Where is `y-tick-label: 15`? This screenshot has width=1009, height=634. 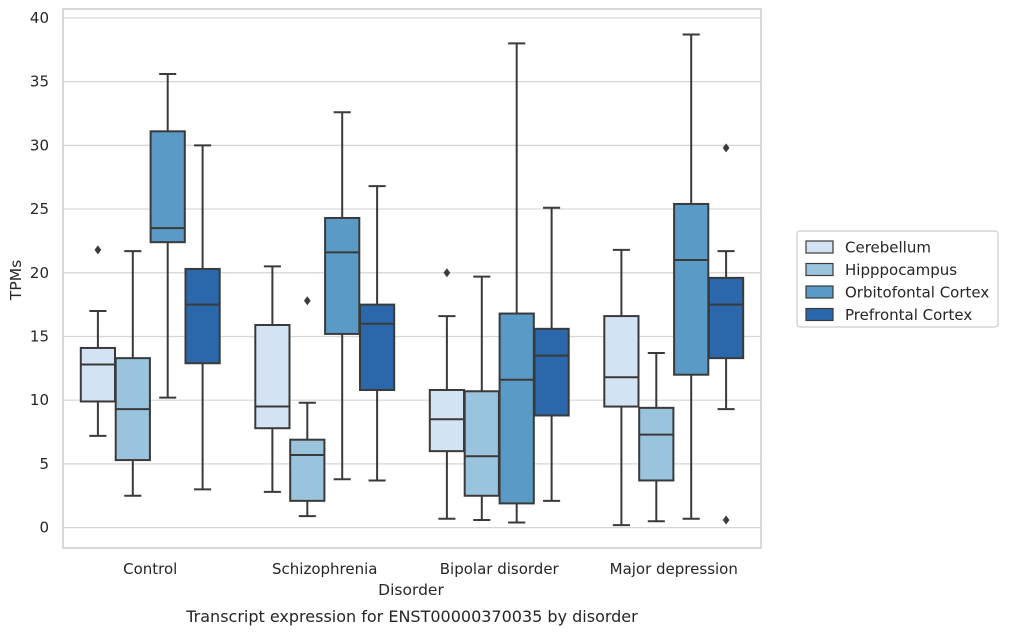
y-tick-label: 15 is located at coordinates (39, 336).